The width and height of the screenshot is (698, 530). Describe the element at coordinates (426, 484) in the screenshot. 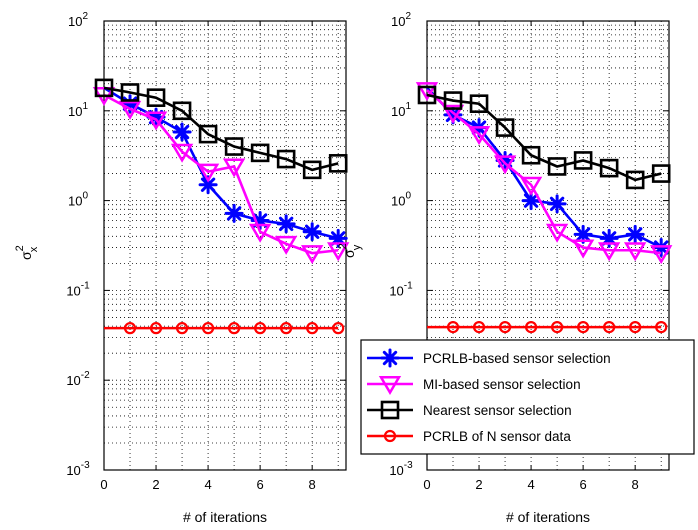

I see `x-tick-label: 0` at that location.